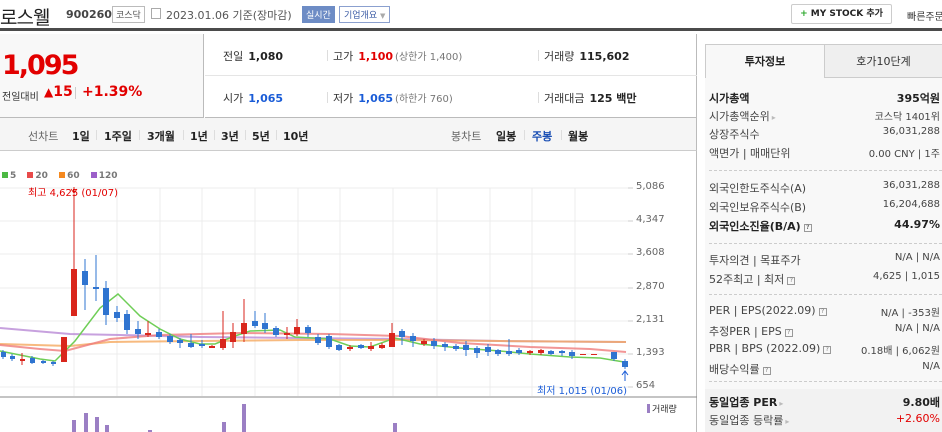 The width and height of the screenshot is (942, 432). What do you see at coordinates (910, 313) in the screenshot?
I see `per-value: N/A | -353원` at bounding box center [910, 313].